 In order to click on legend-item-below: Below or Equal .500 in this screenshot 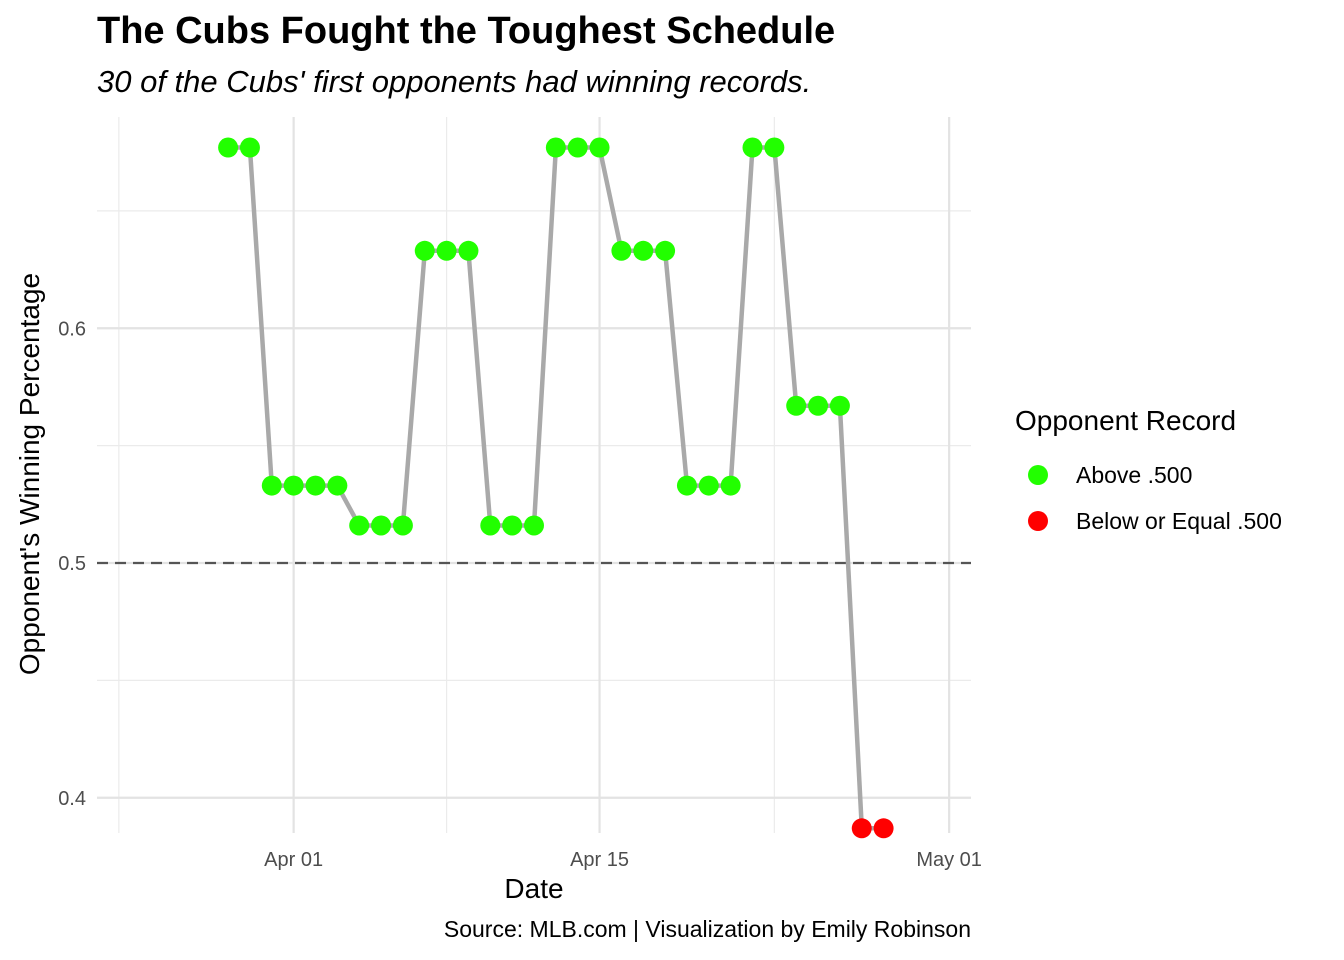, I will do `click(1155, 521)`.